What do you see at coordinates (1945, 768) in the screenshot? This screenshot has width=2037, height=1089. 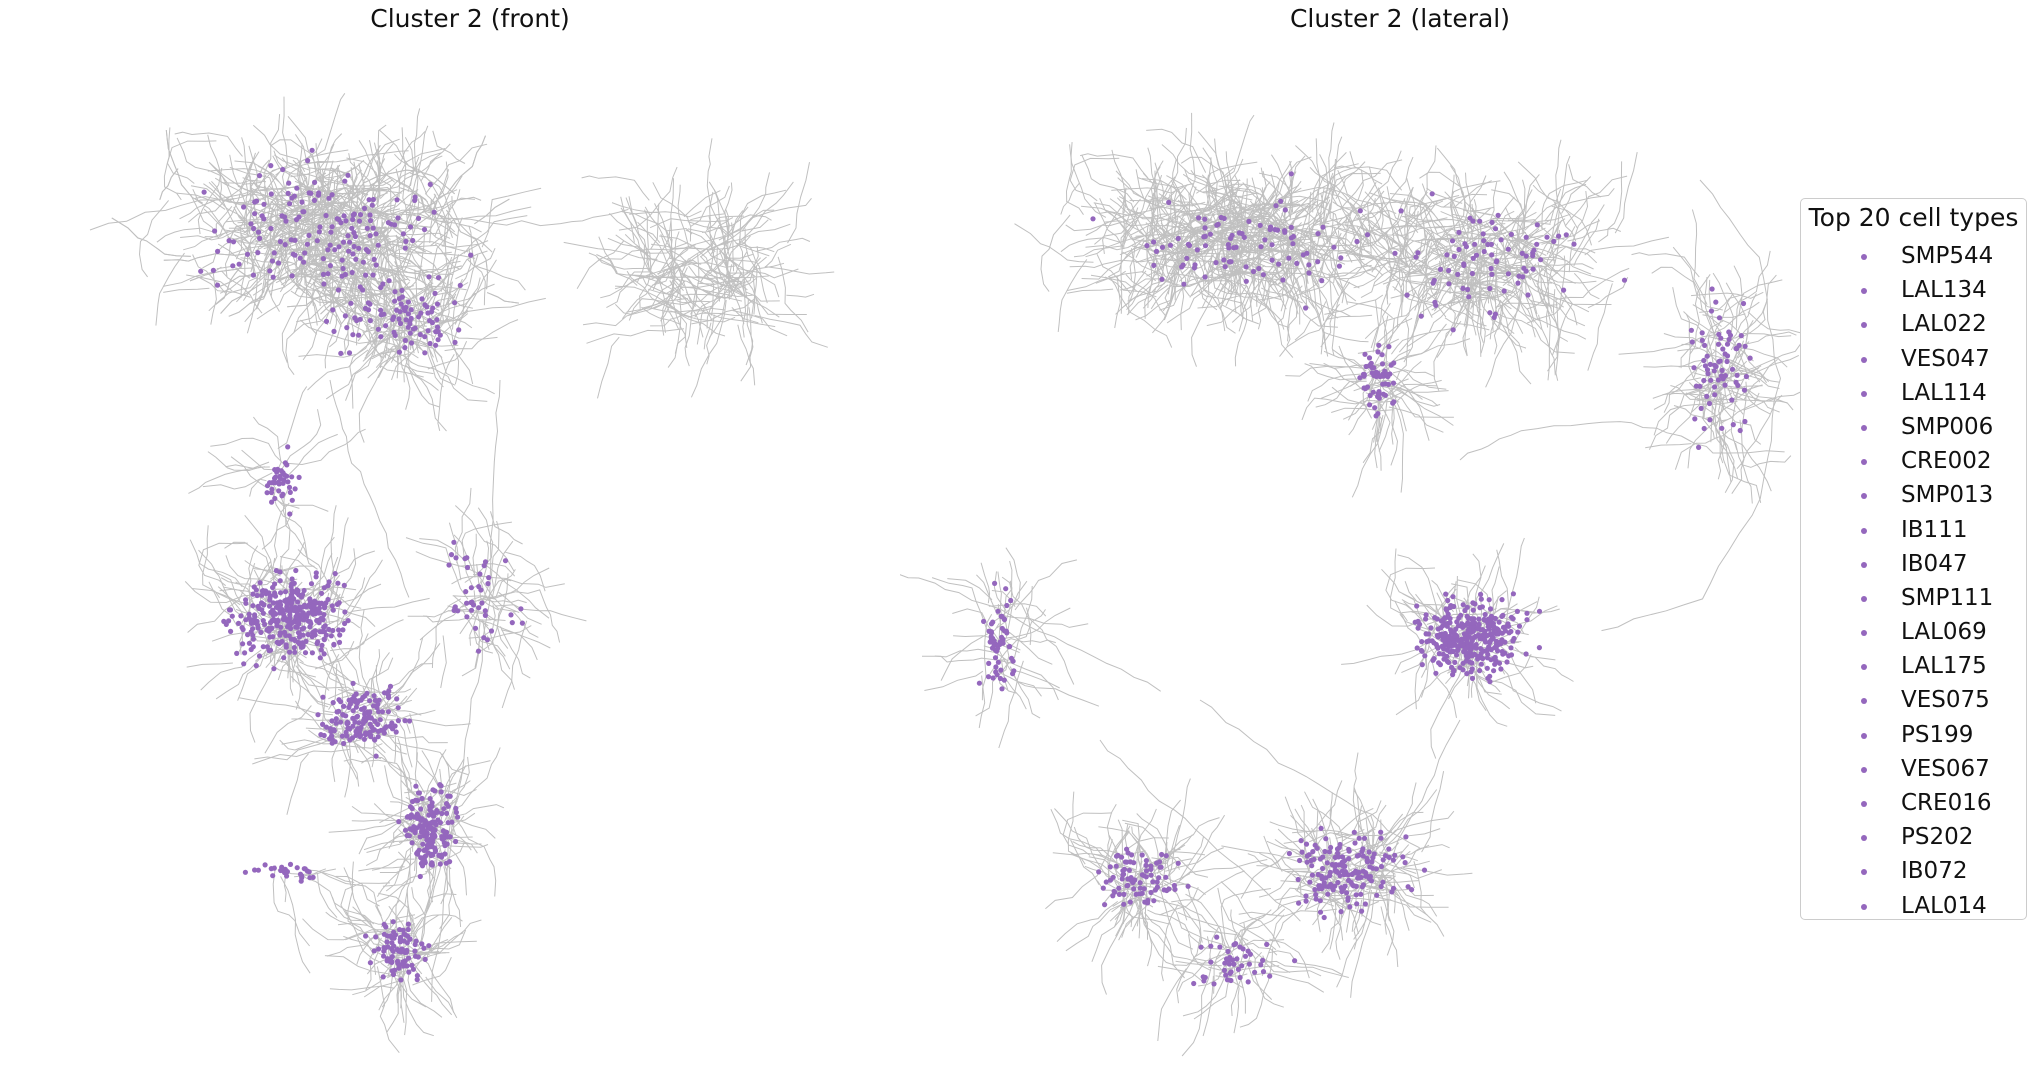 I see `legend-label: VES067` at bounding box center [1945, 768].